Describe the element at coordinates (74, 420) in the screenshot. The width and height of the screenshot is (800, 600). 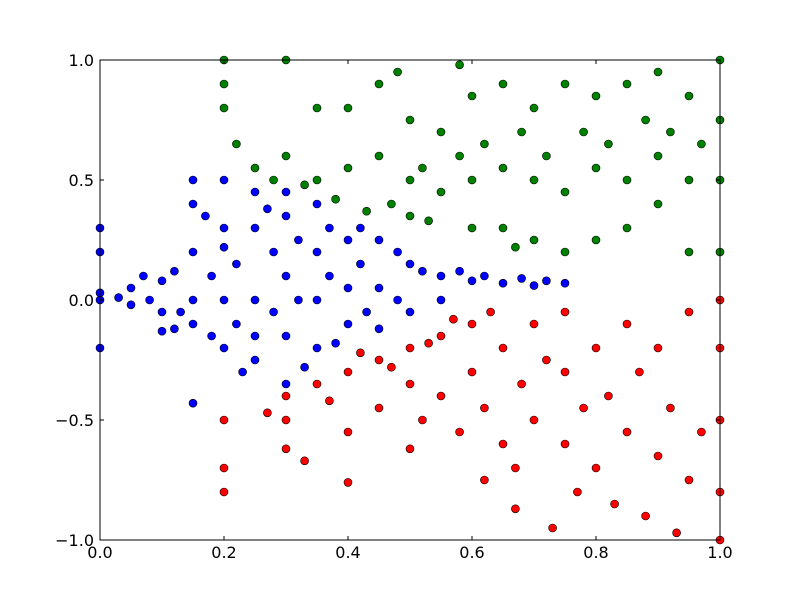
I see `y-tick-label: −0.5` at that location.